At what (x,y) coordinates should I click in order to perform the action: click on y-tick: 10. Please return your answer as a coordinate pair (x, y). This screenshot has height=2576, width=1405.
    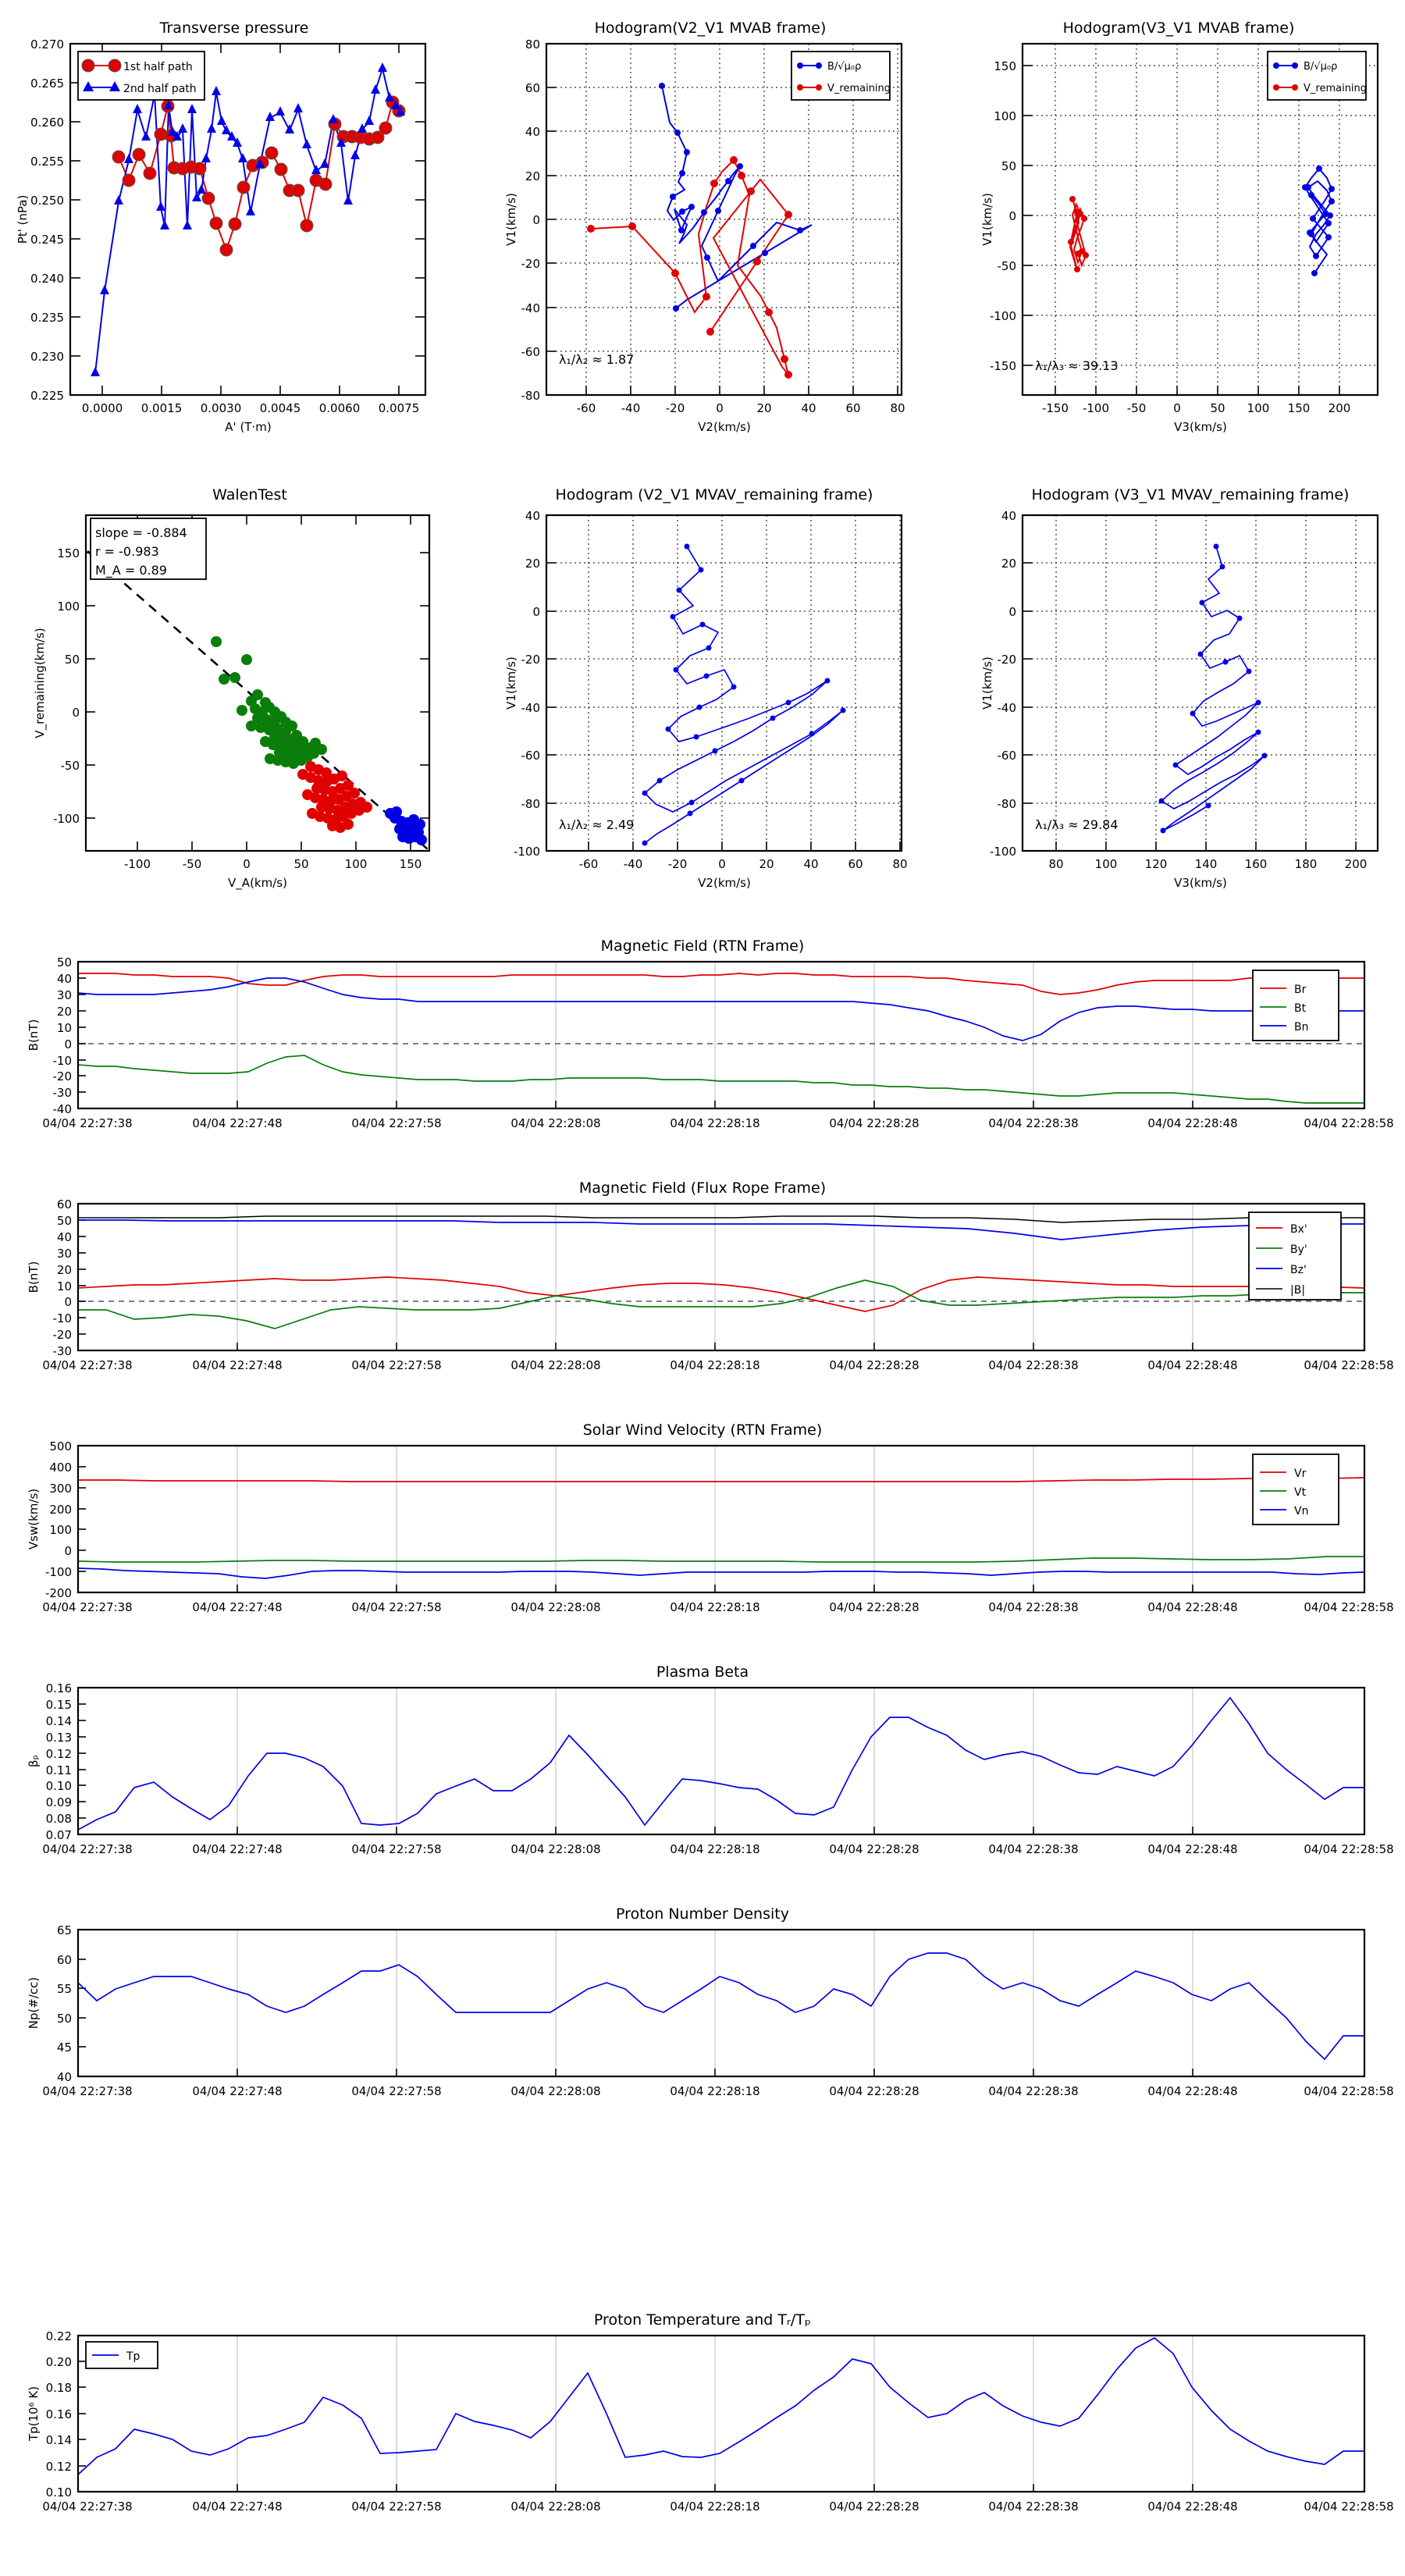
    Looking at the image, I should click on (64, 1028).